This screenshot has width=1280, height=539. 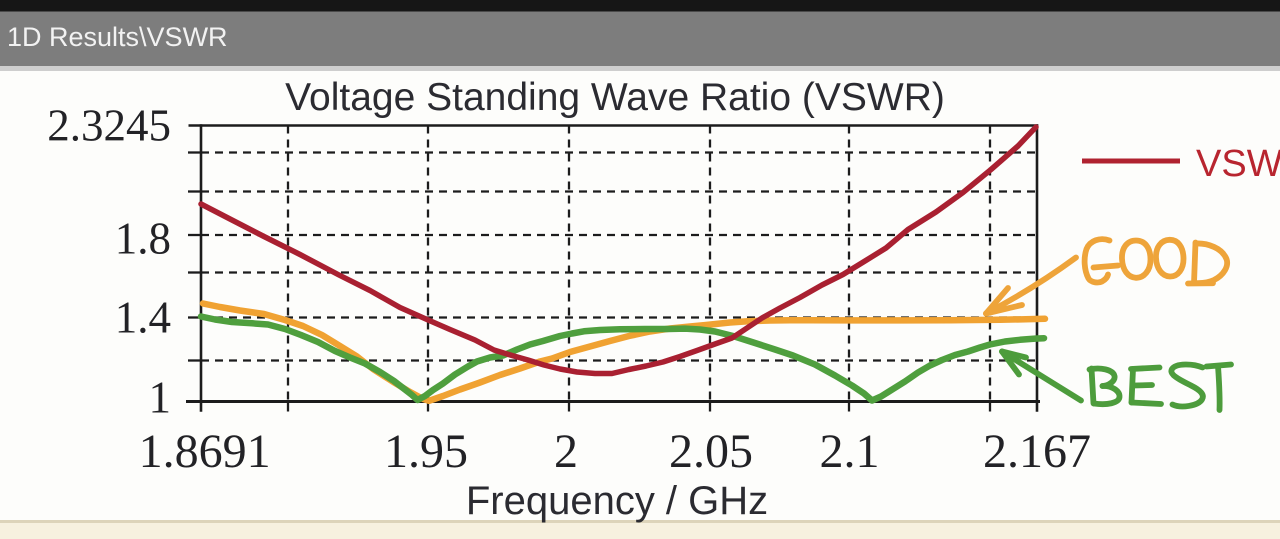 What do you see at coordinates (617, 501) in the screenshot?
I see `svg-text: Frequency / GHz` at bounding box center [617, 501].